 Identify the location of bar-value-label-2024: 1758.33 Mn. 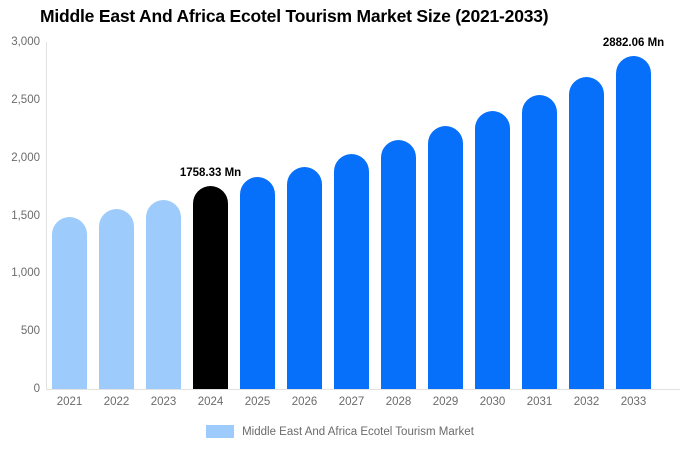
(210, 172).